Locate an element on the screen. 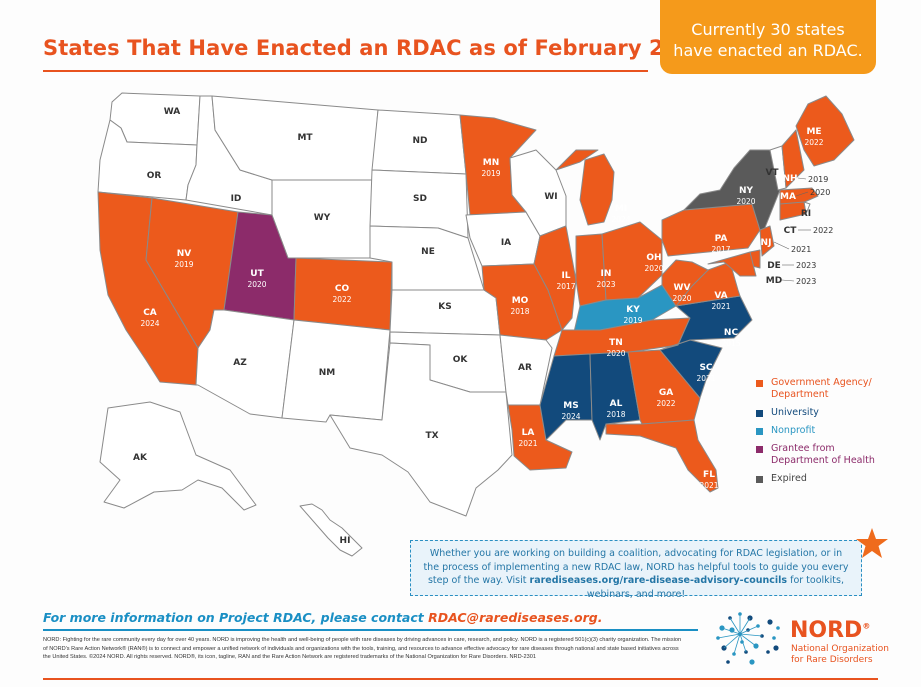 The image size is (921, 687). state-label-id: ID is located at coordinates (236, 199).